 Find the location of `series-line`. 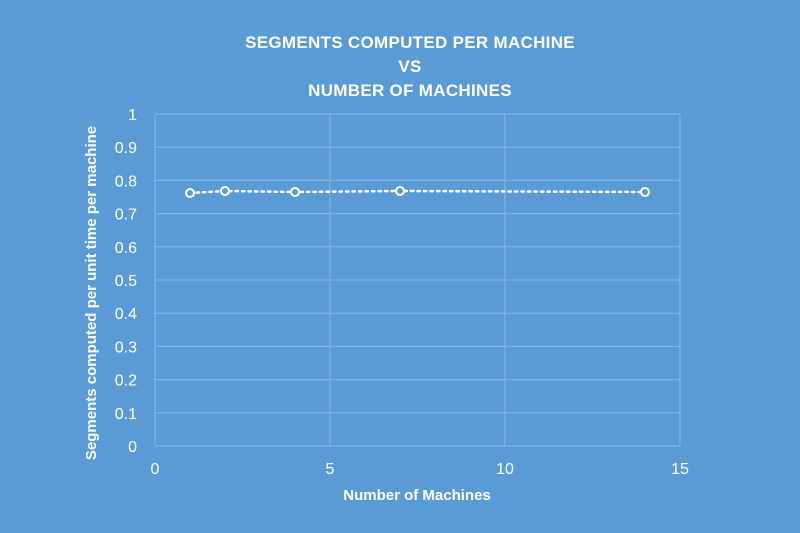

series-line is located at coordinates (417, 192).